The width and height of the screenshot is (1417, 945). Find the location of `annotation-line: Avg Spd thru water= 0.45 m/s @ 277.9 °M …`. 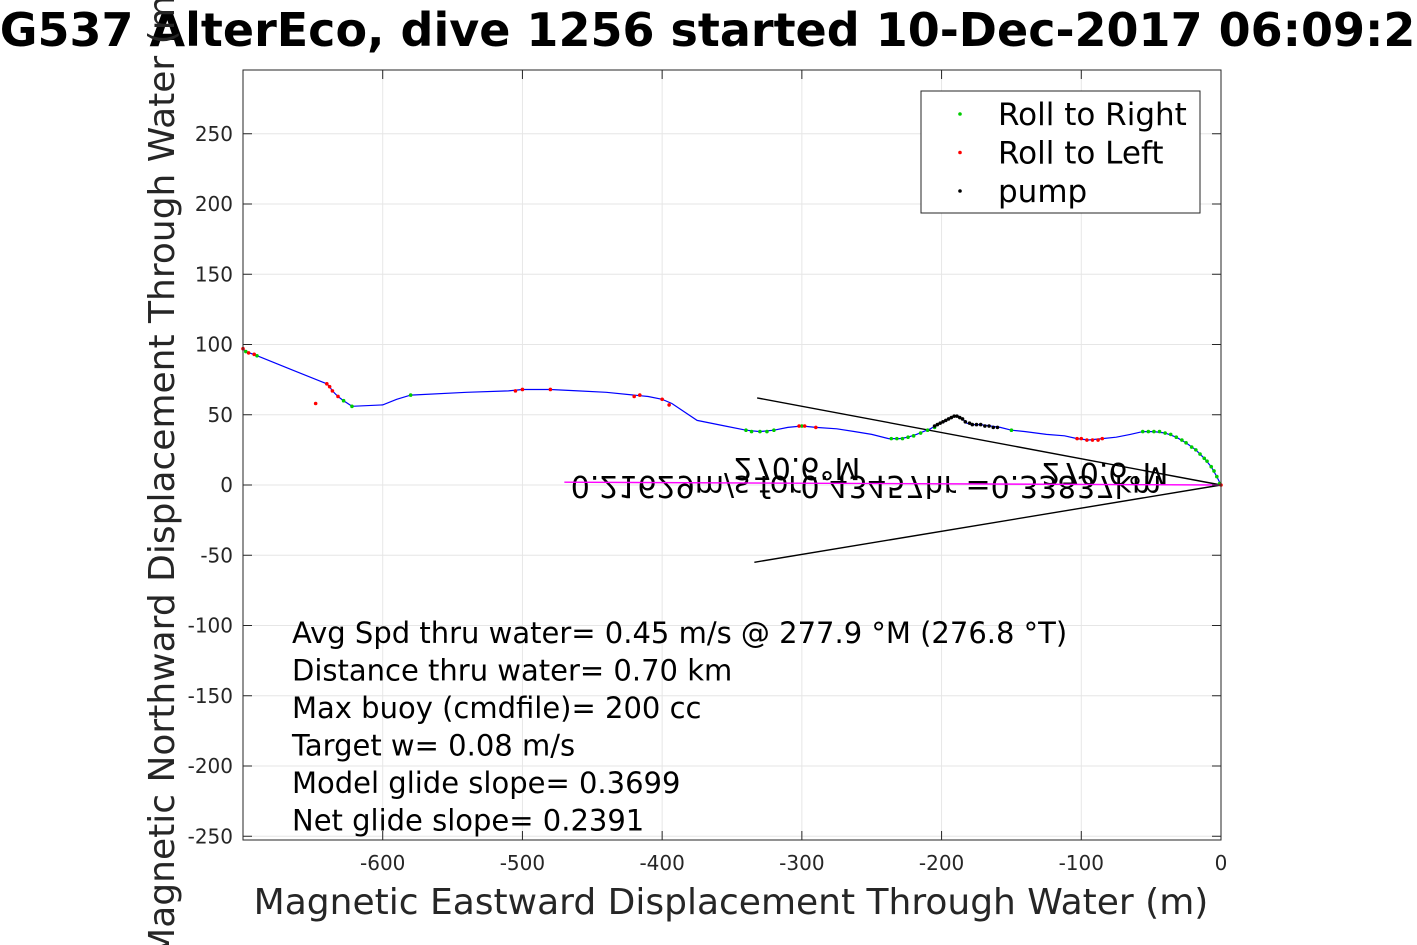

annotation-line: Avg Spd thru water= 0.45 m/s @ 277.9 °M … is located at coordinates (679, 633).